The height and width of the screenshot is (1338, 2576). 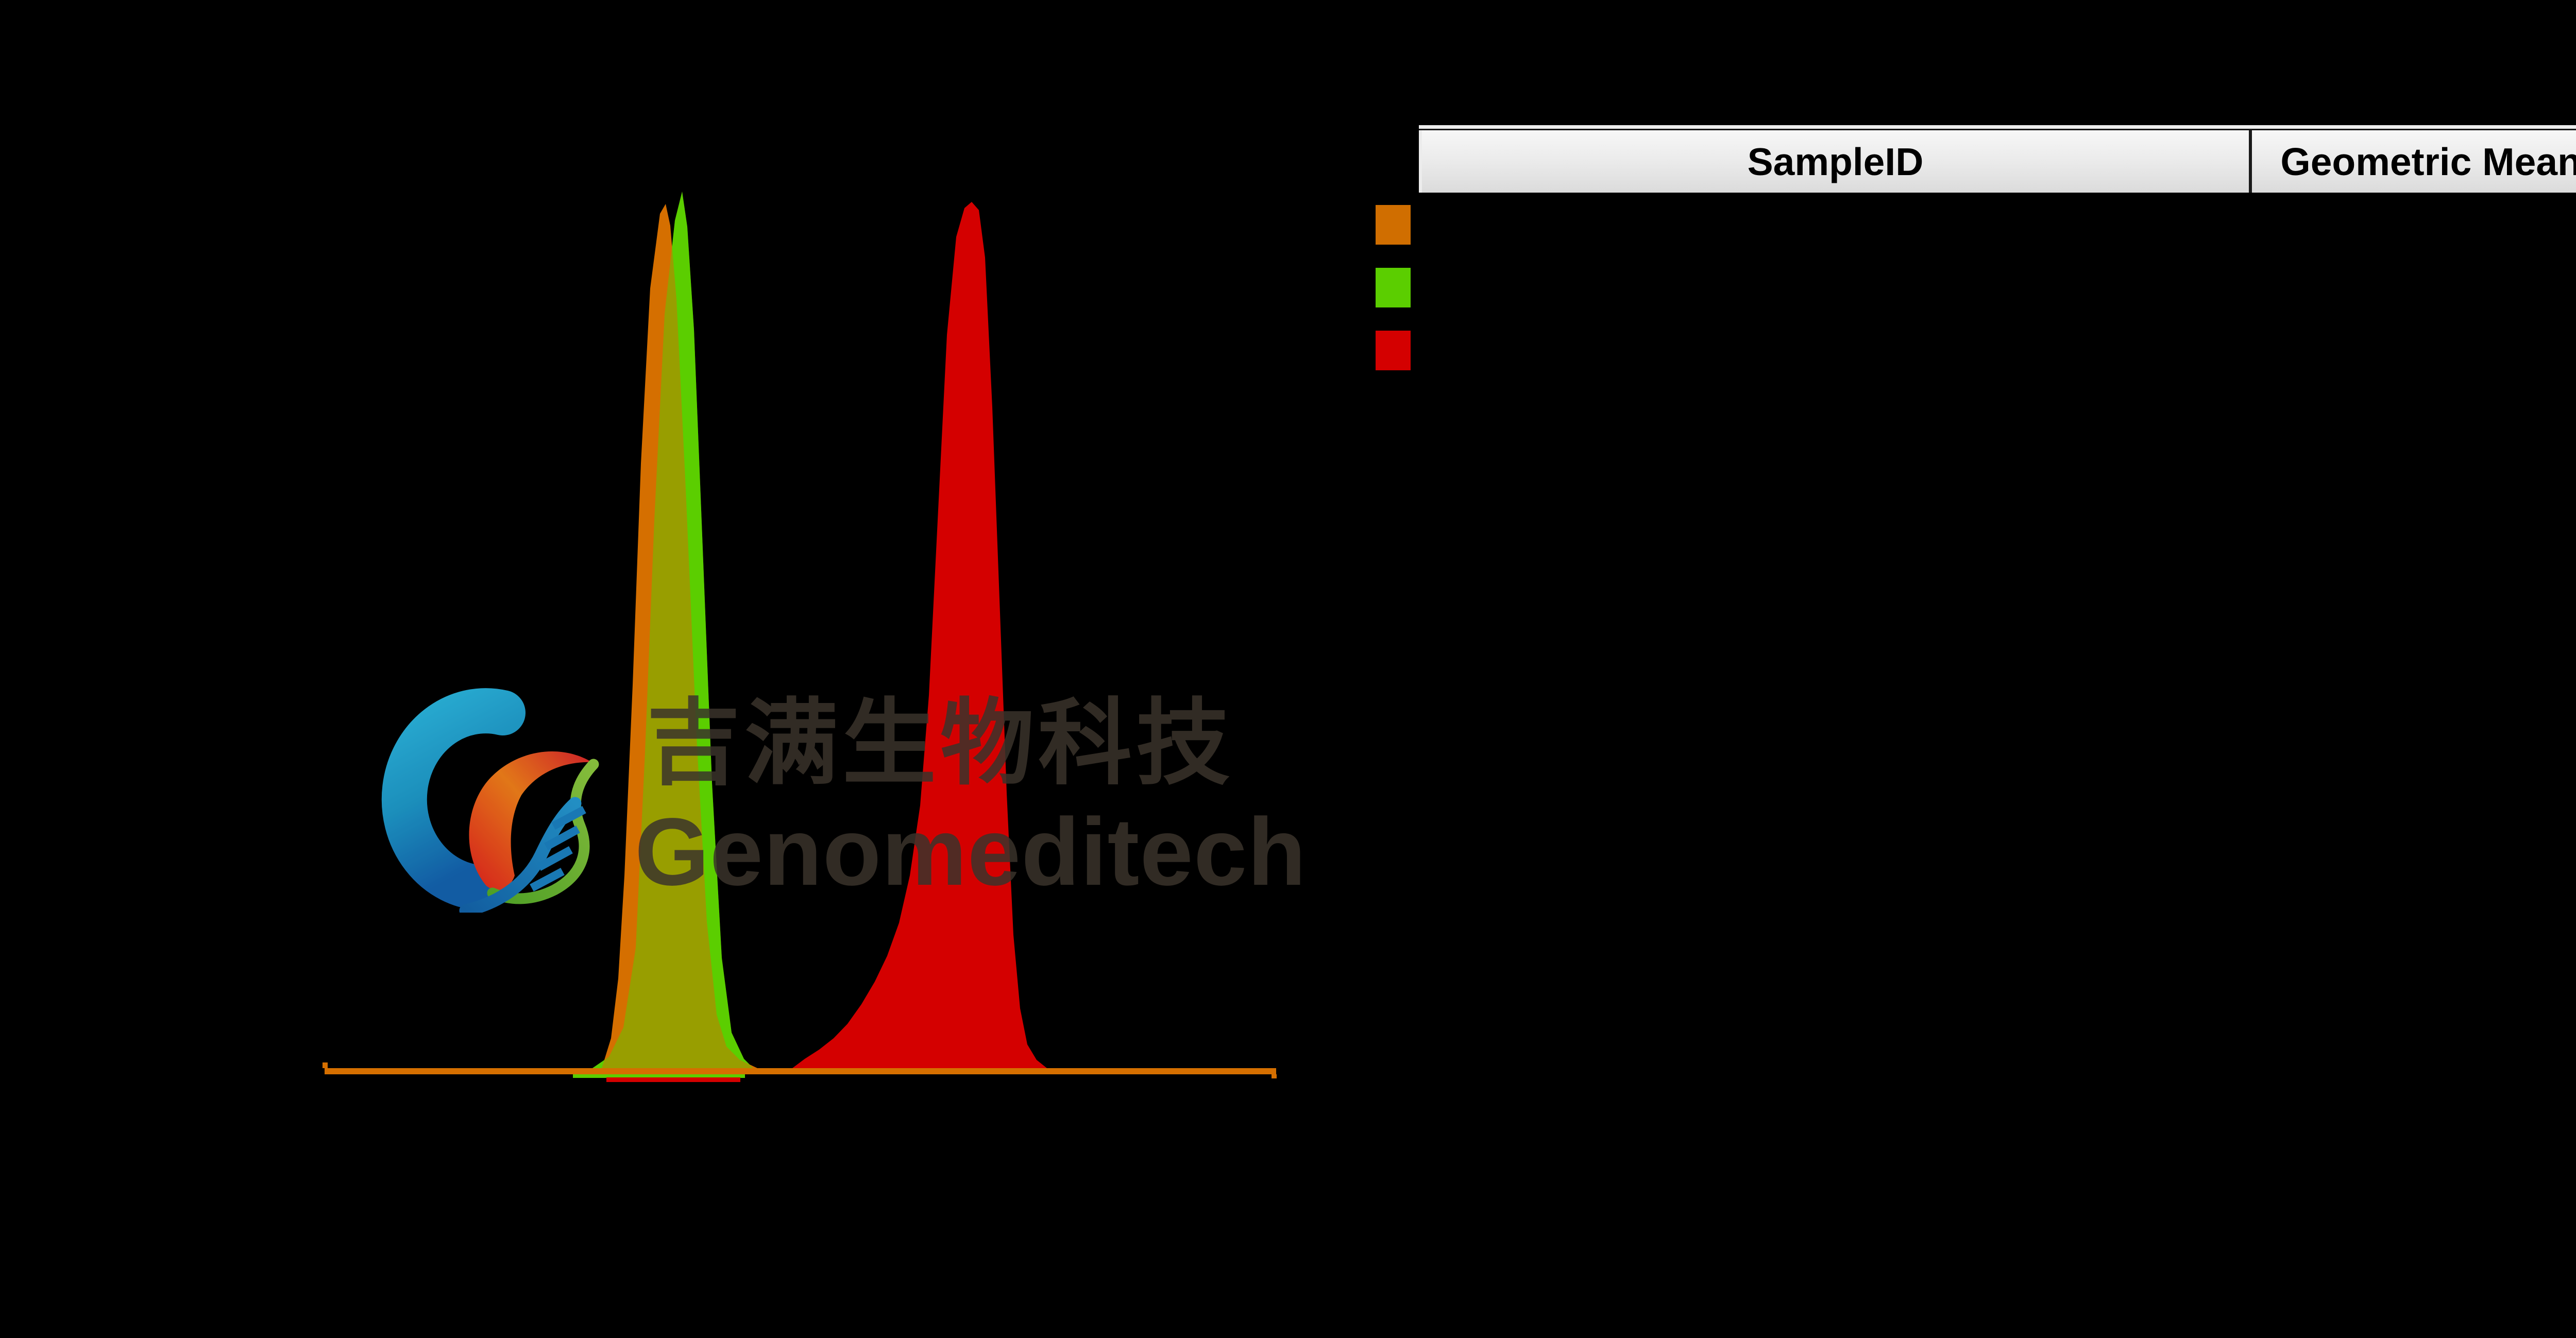 What do you see at coordinates (1394, 287) in the screenshot?
I see `legend-swatch-green` at bounding box center [1394, 287].